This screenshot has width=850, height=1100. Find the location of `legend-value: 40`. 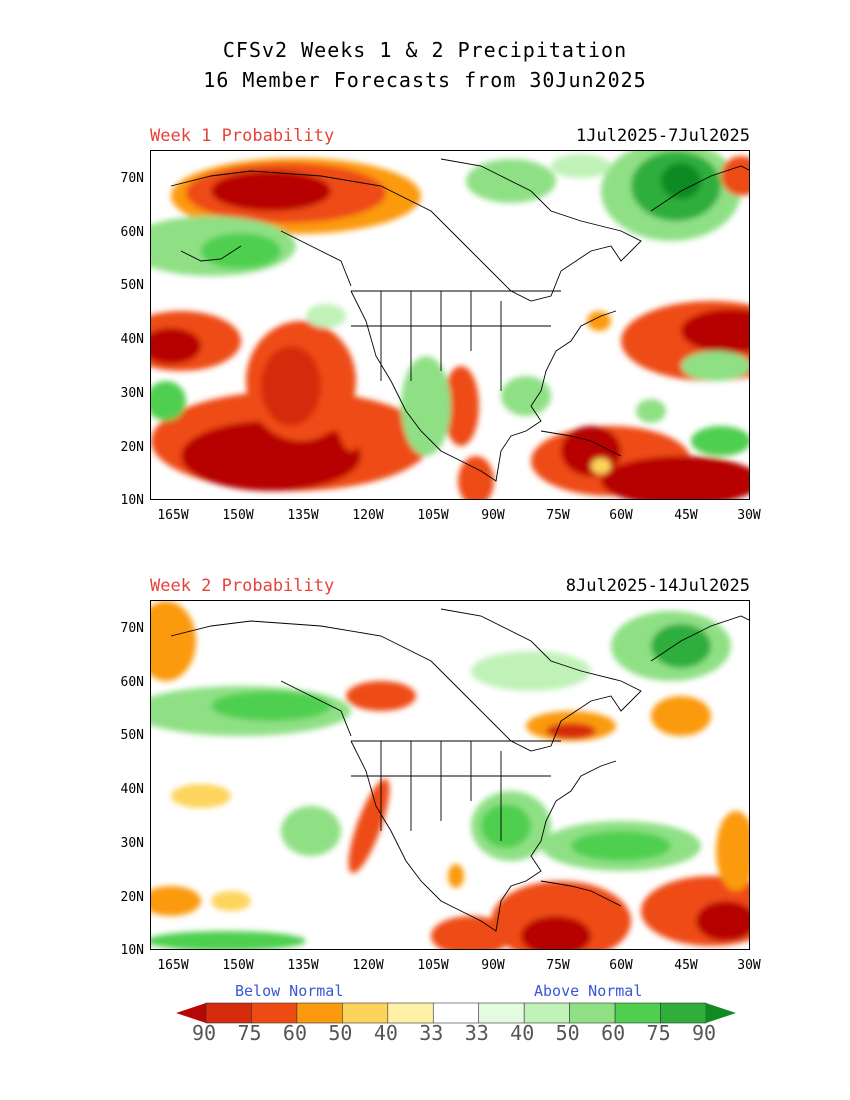

legend-value: 40 is located at coordinates (522, 1033).